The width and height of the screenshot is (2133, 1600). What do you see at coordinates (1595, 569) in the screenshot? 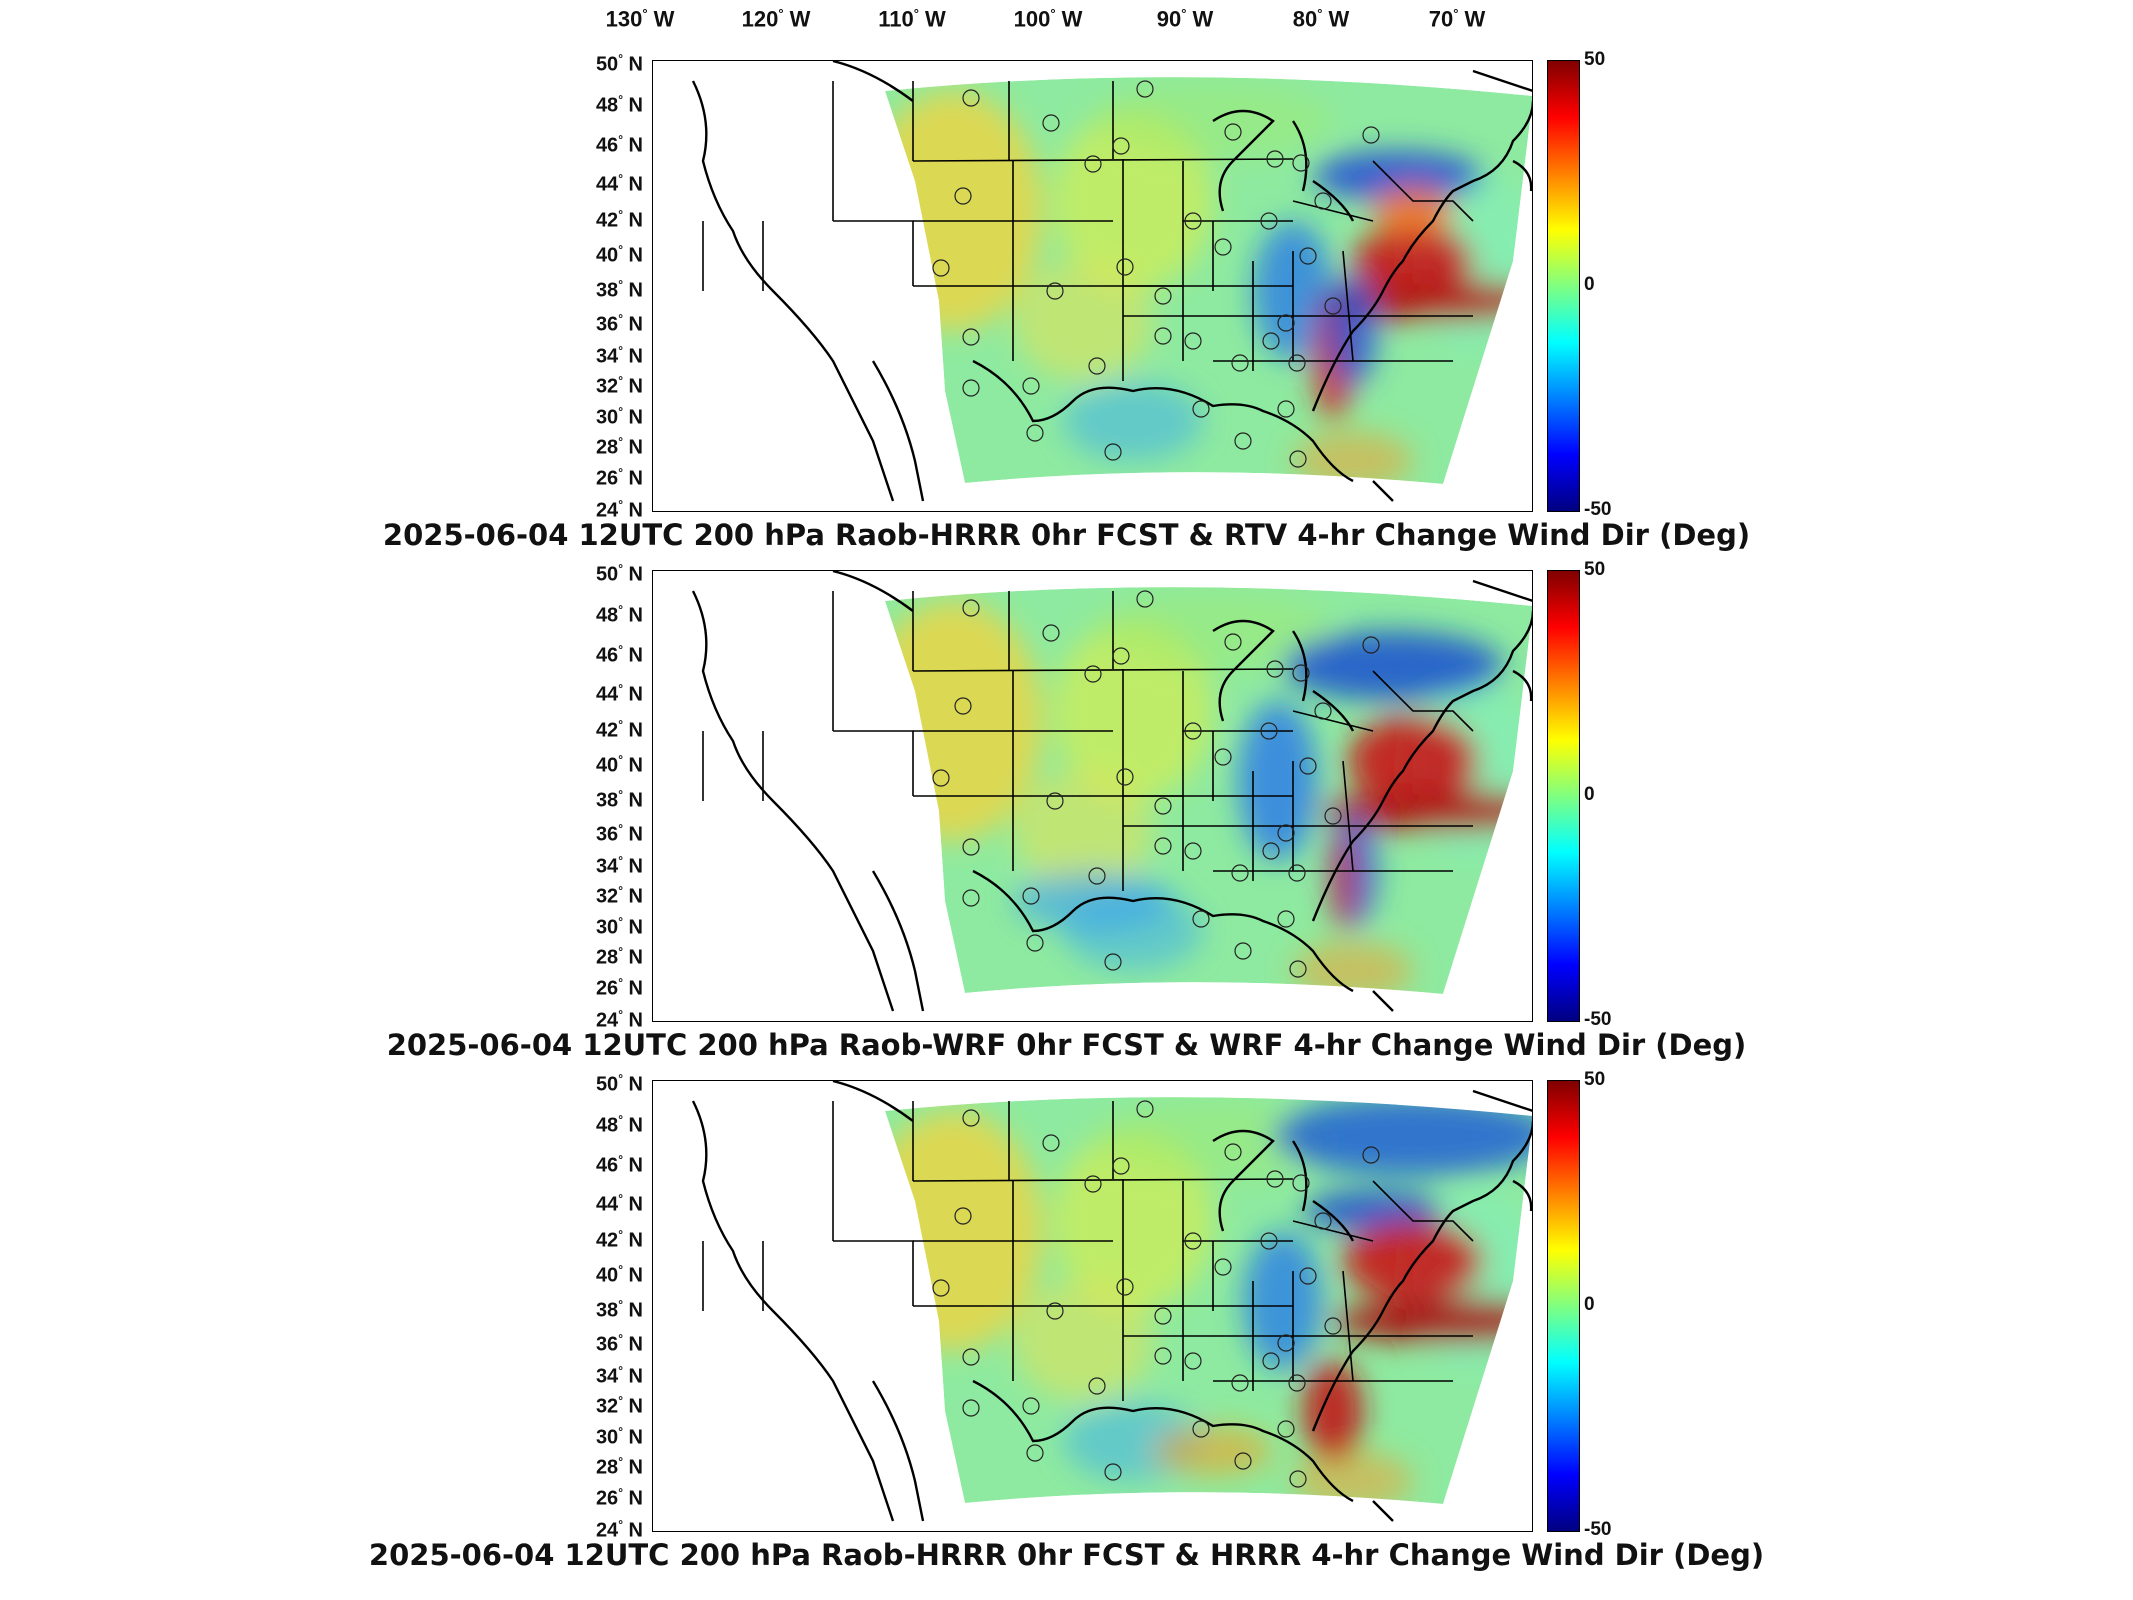
I see `colorbar-tick-max: 50` at bounding box center [1595, 569].